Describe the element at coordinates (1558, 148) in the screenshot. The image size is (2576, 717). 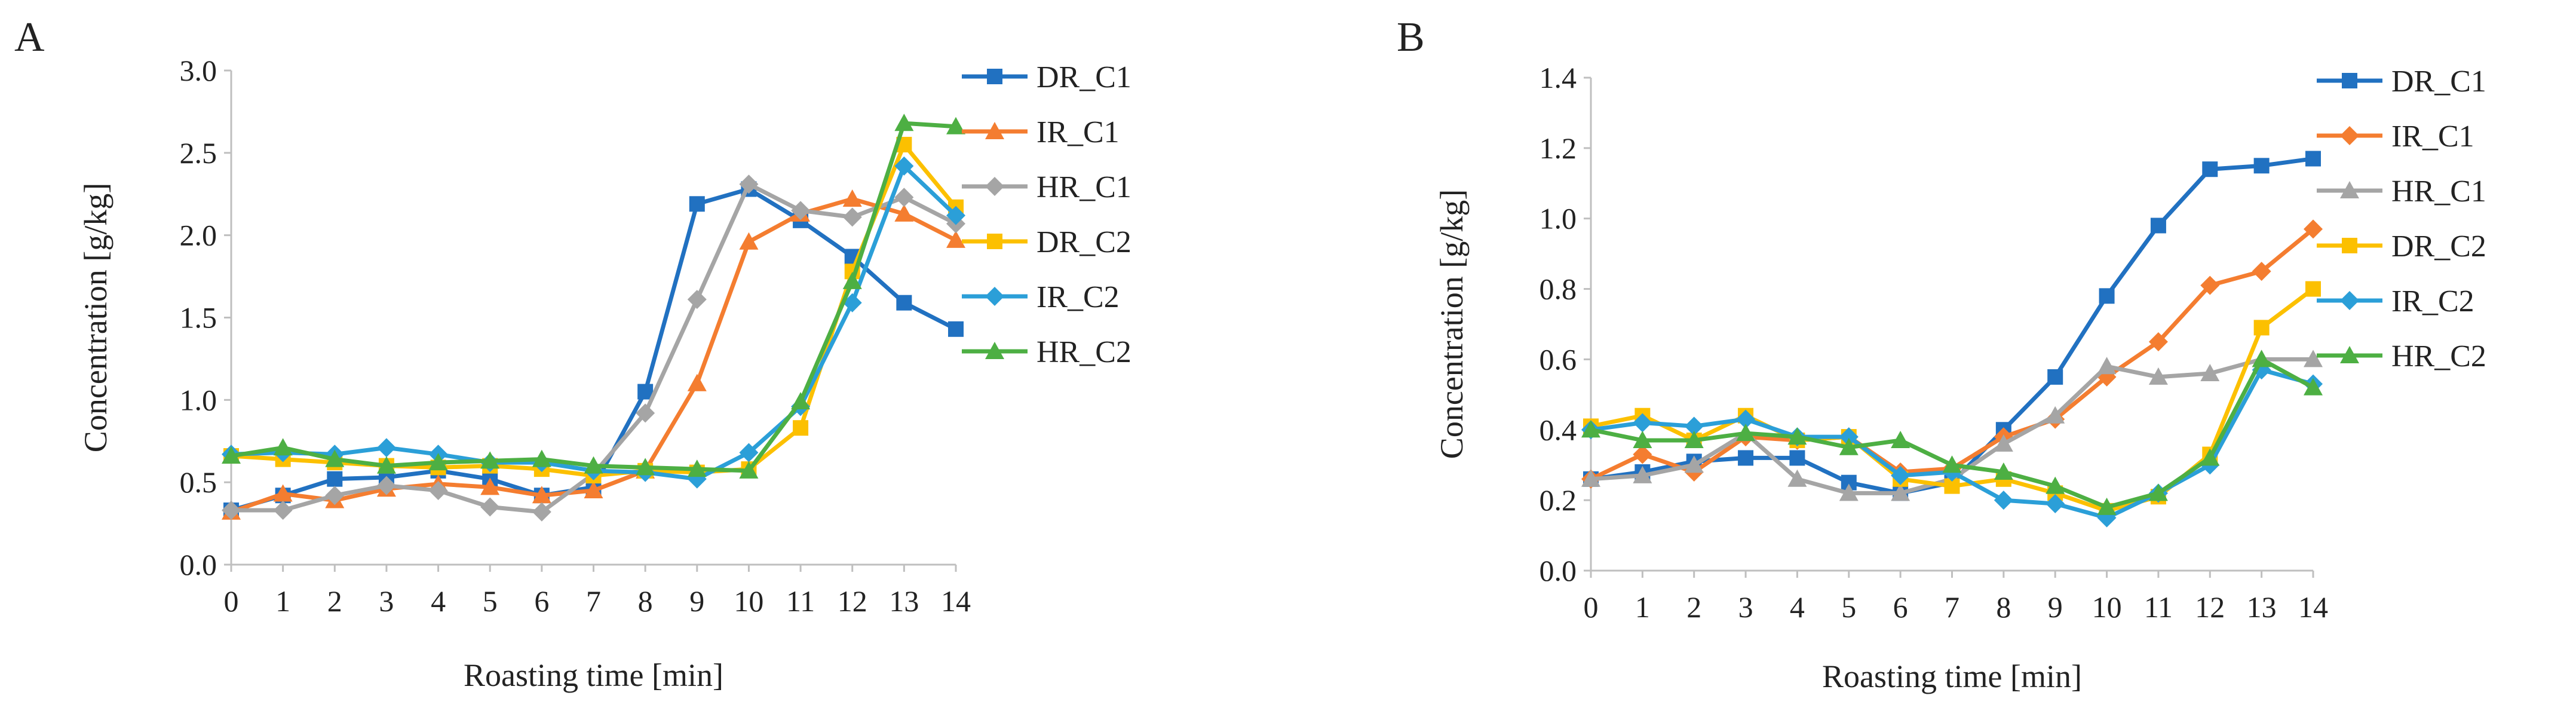
I see `y-tick-label: 1.2` at that location.